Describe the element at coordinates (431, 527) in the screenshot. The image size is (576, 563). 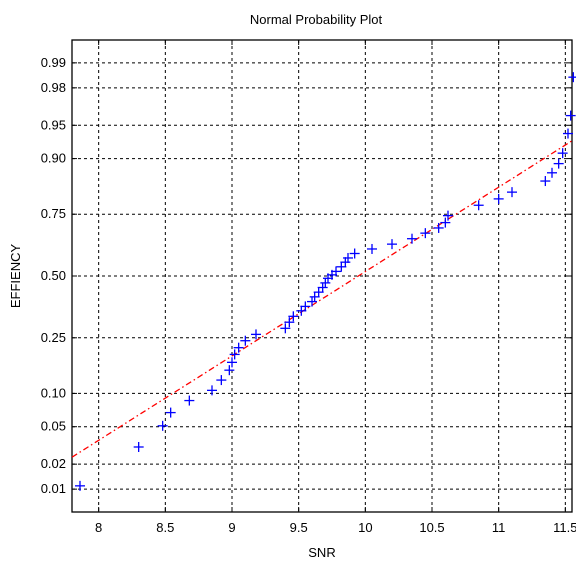
I see `x-tick-label: 10.5` at that location.